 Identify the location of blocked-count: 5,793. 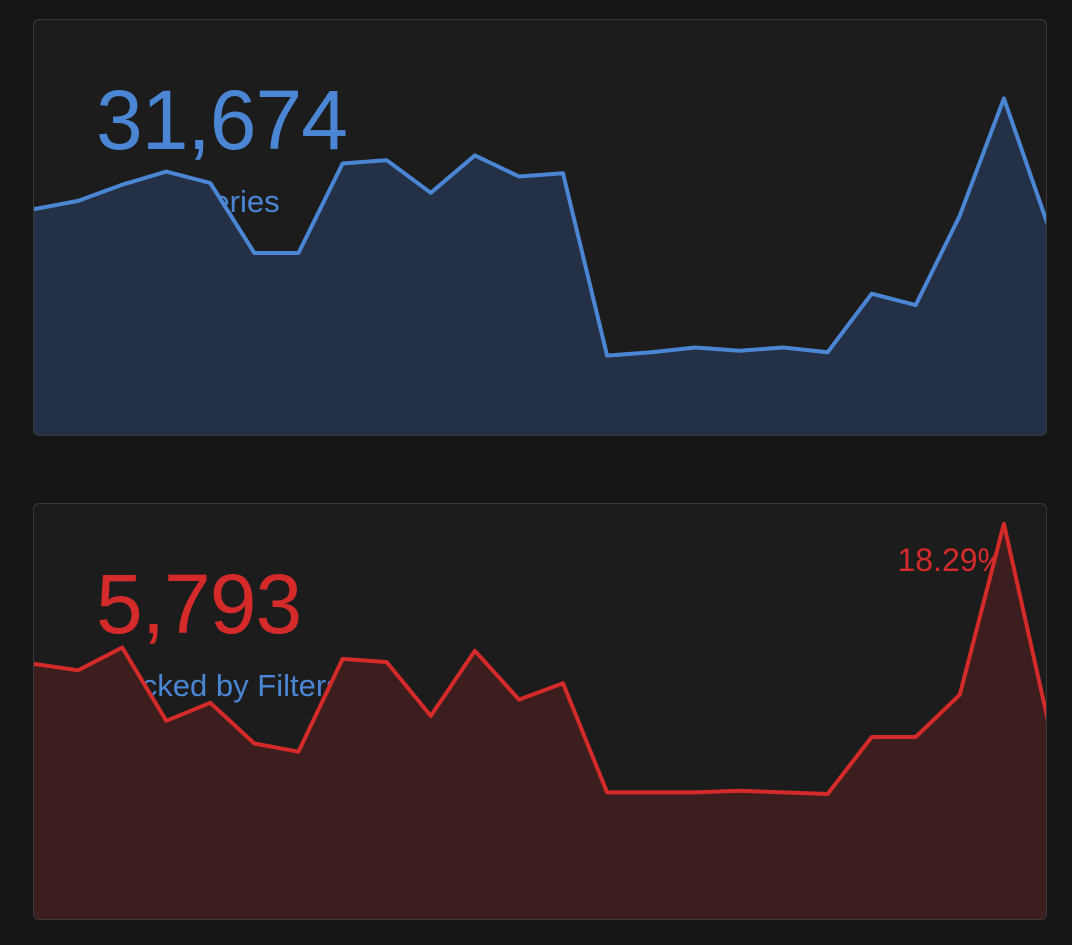
(199, 604).